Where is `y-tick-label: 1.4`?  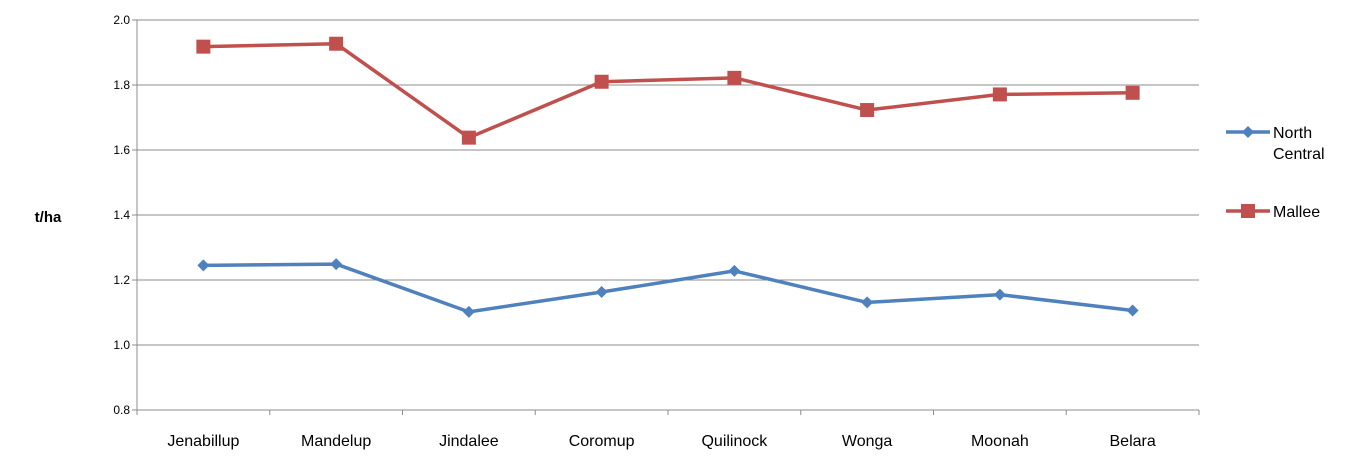
y-tick-label: 1.4 is located at coordinates (121, 215).